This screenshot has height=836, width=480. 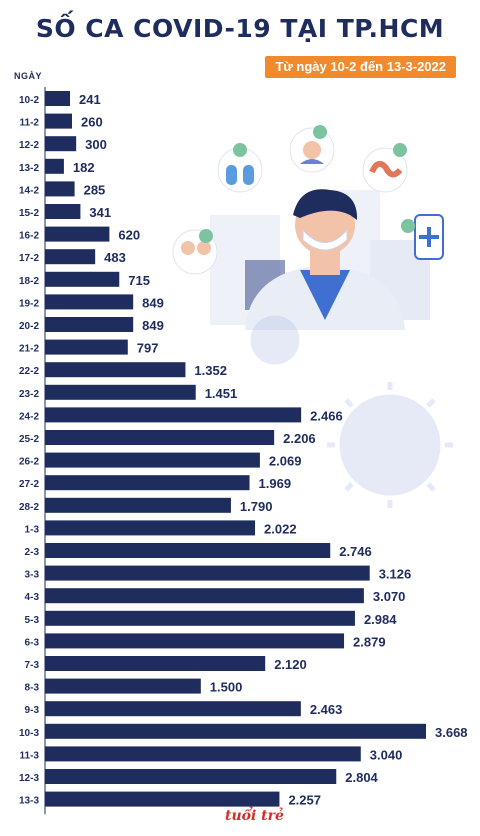 I want to click on value-label: 2.257, so click(x=304, y=800).